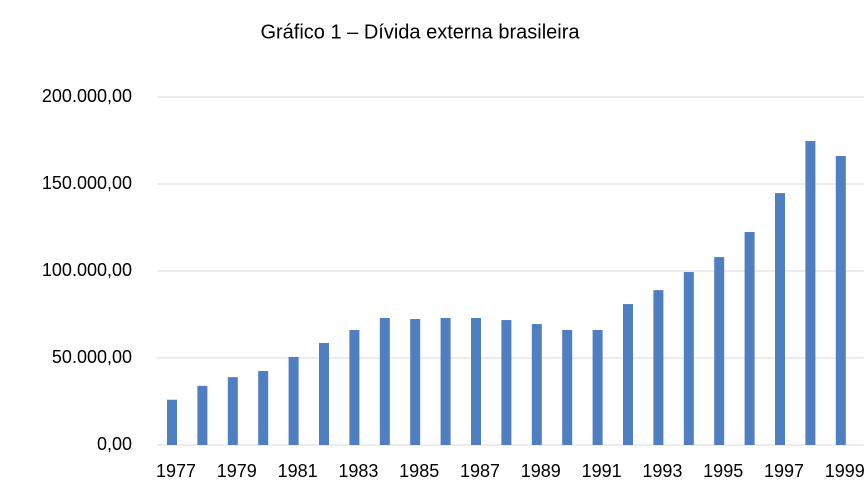 The image size is (864, 487). Describe the element at coordinates (87, 183) in the screenshot. I see `y-tick-label: 150.000,00` at that location.